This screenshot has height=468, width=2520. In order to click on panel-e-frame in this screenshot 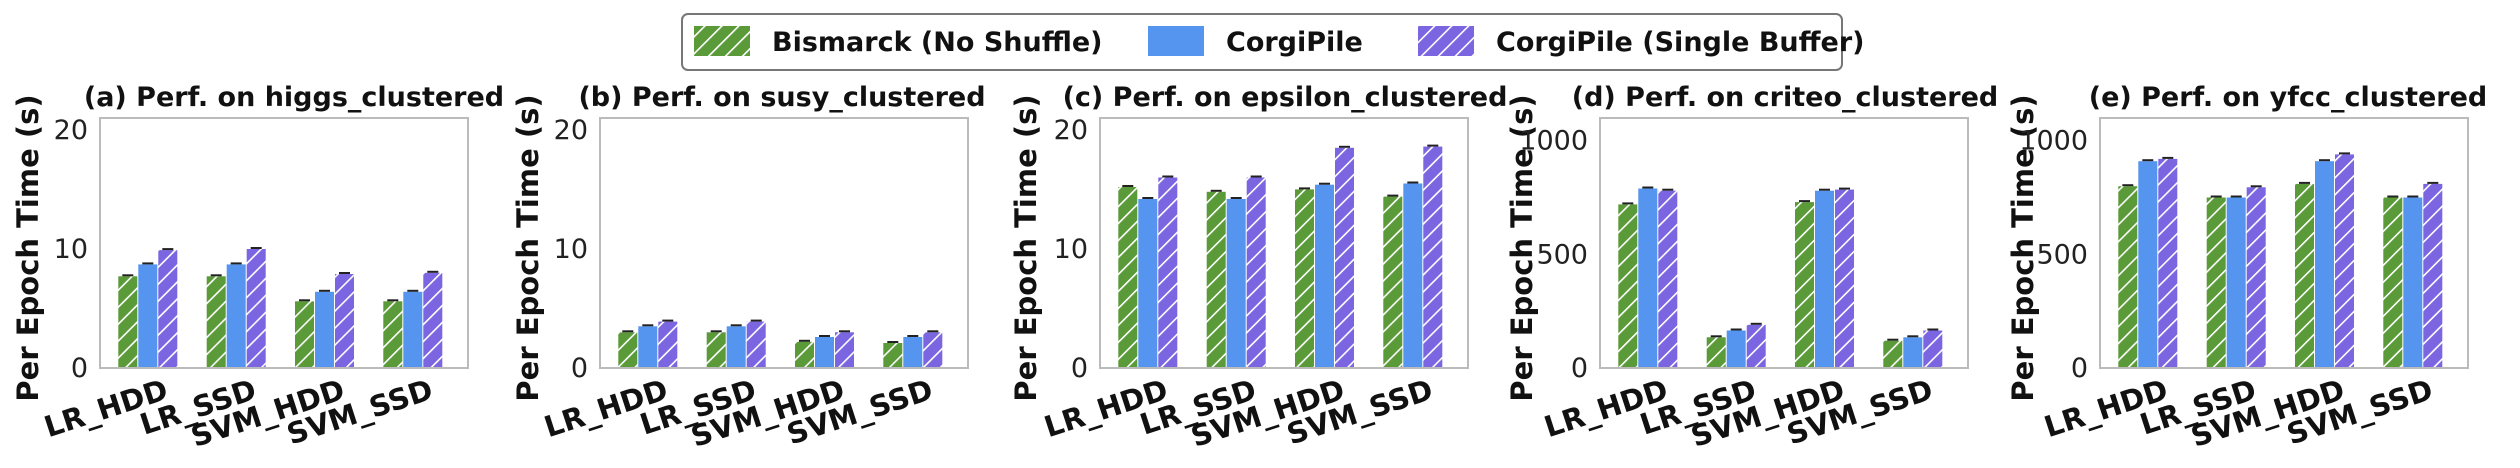, I will do `click(2284, 243)`.